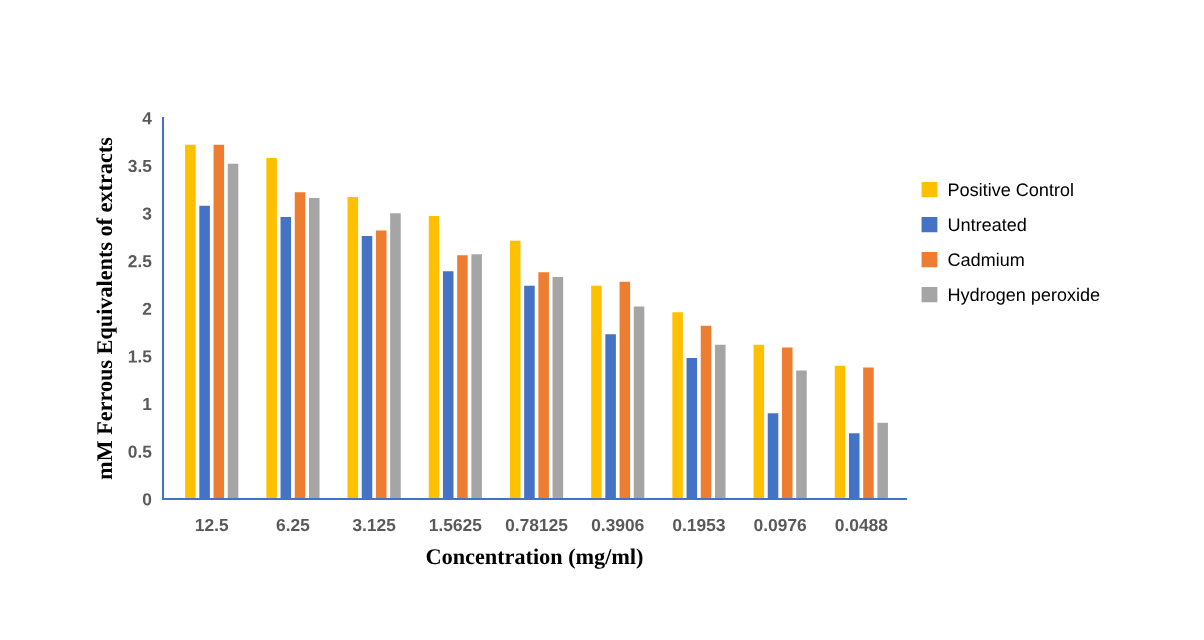 The width and height of the screenshot is (1204, 640). What do you see at coordinates (140, 451) in the screenshot?
I see `y-tick-label: 0.5` at bounding box center [140, 451].